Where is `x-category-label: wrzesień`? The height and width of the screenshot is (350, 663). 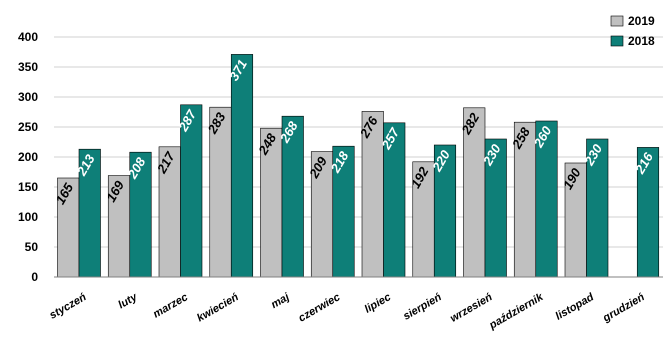
x-category-label: wrzesień is located at coordinates (471, 308).